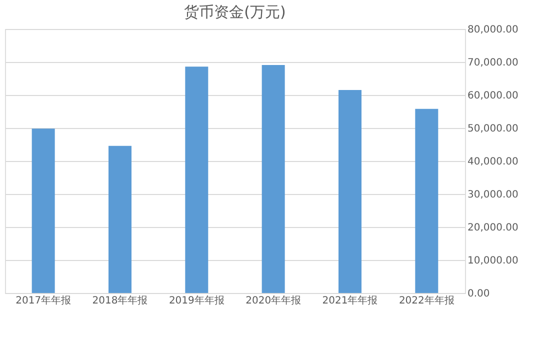 The image size is (554, 345). What do you see at coordinates (120, 300) in the screenshot?
I see `x-tick-label: 2018年年报` at bounding box center [120, 300].